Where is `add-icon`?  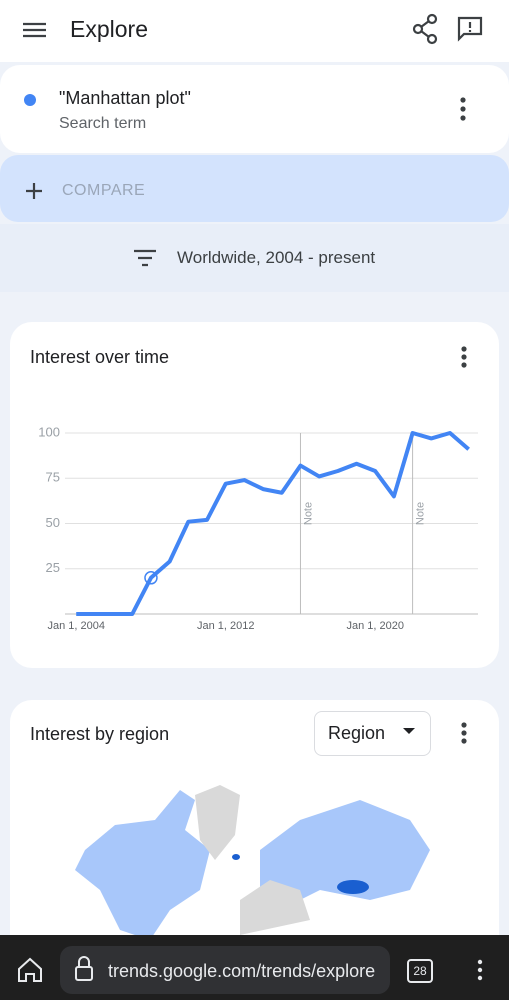
add-icon is located at coordinates (34, 191).